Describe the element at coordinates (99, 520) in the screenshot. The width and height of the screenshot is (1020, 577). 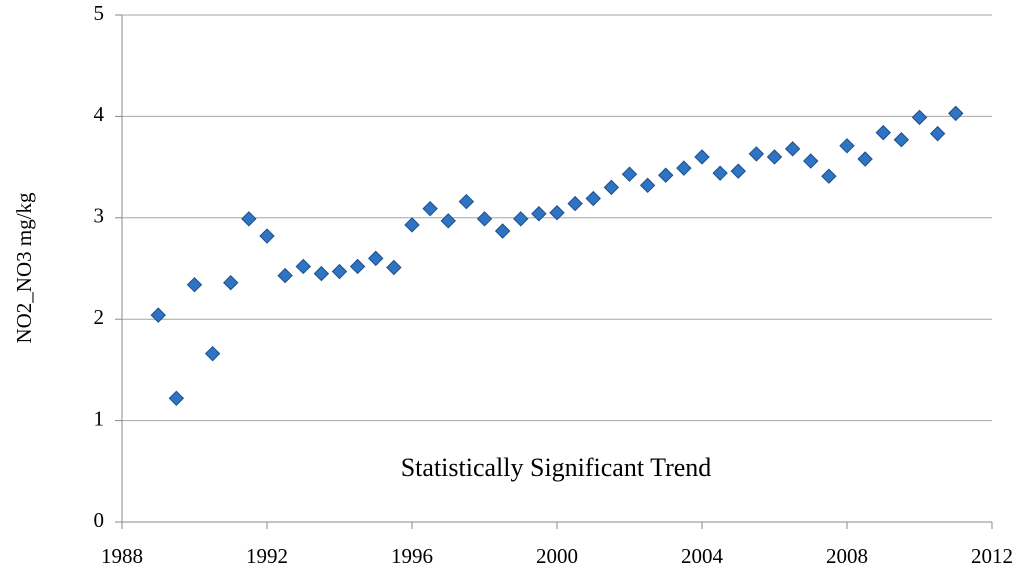
I see `y-tick-label: 0` at that location.